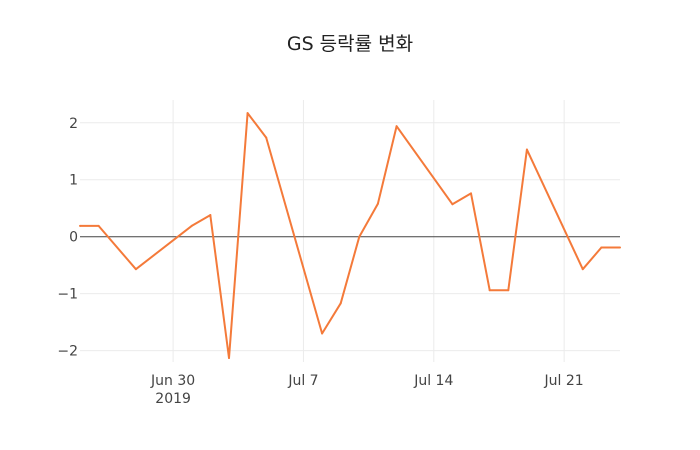 Image resolution: width=700 pixels, height=450 pixels. Describe the element at coordinates (67, 352) in the screenshot. I see `y-tick-label: −2` at that location.